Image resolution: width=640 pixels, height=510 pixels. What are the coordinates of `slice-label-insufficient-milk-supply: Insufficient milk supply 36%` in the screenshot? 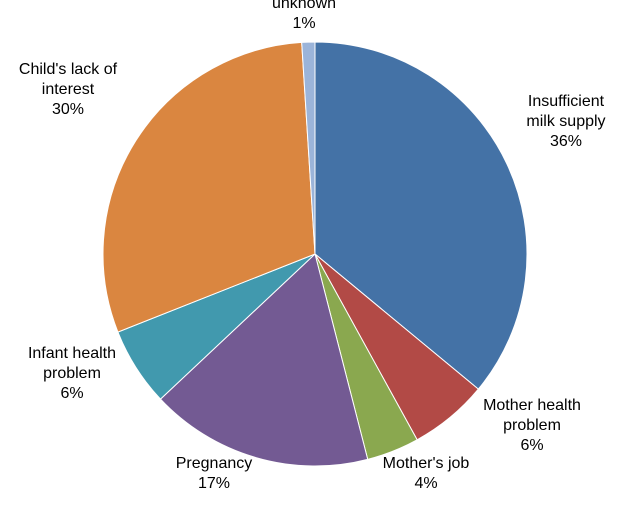 It's located at (565, 121).